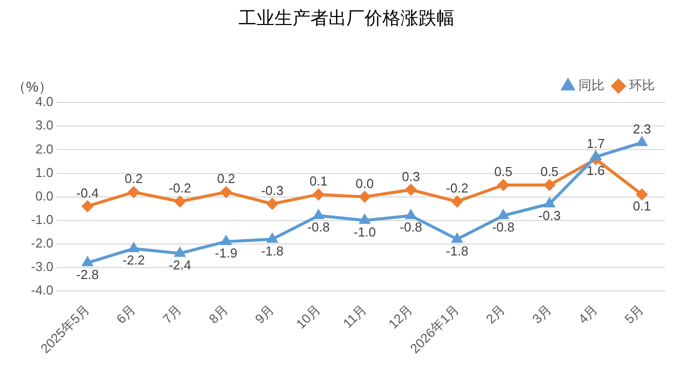  I want to click on legend-label: 同比, so click(591, 85).